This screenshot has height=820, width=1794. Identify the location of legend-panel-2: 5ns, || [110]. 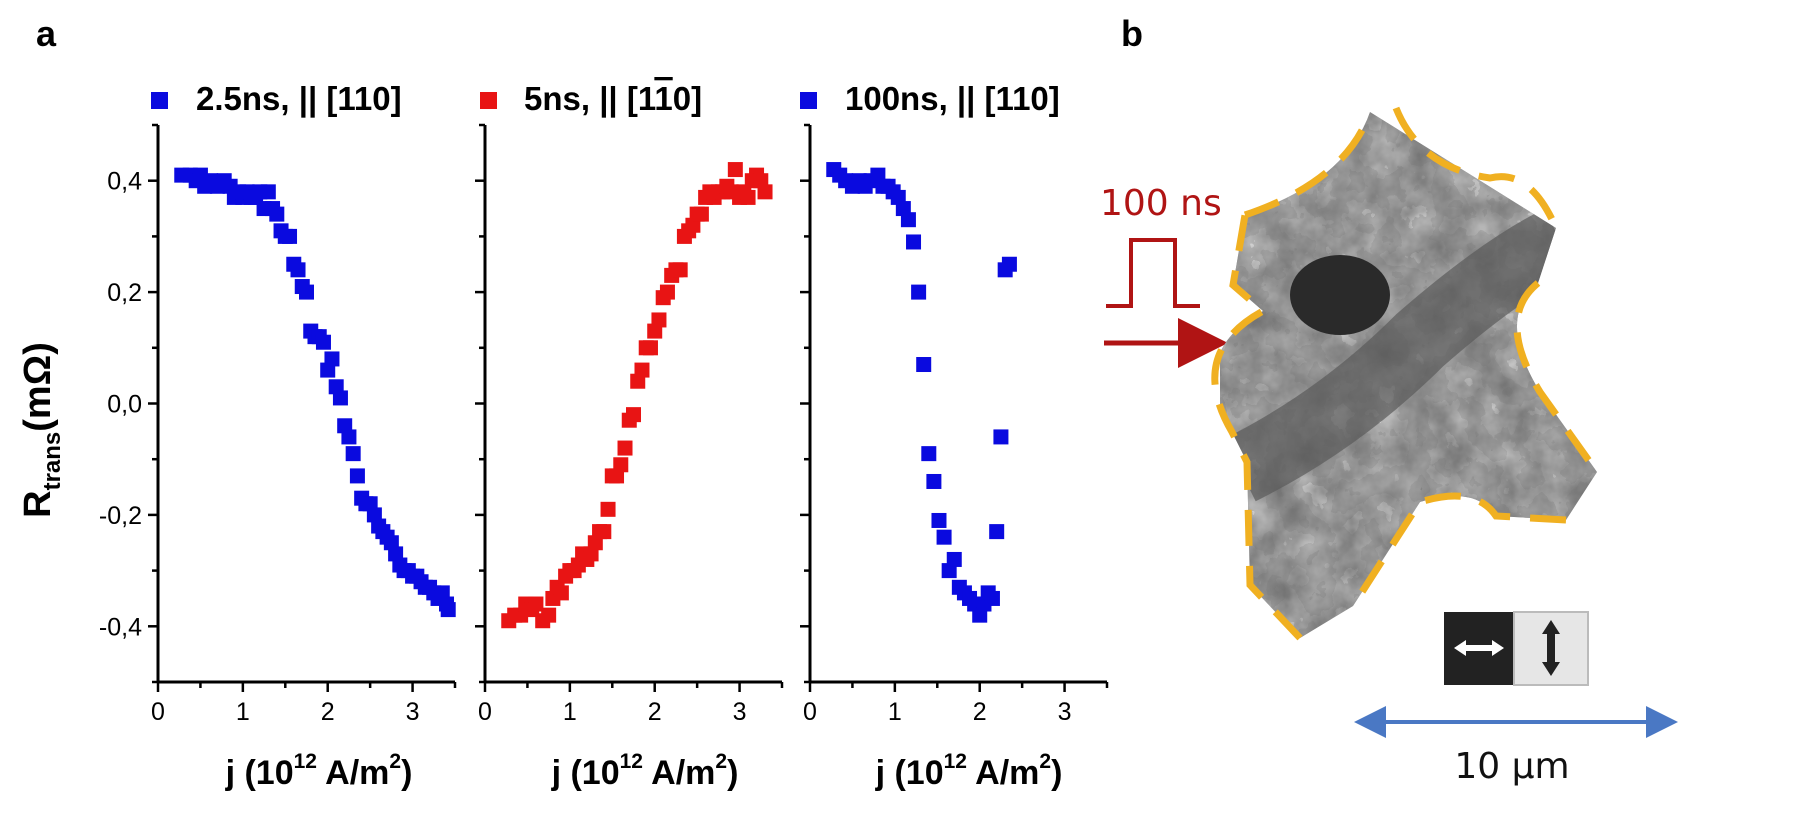
(591, 98).